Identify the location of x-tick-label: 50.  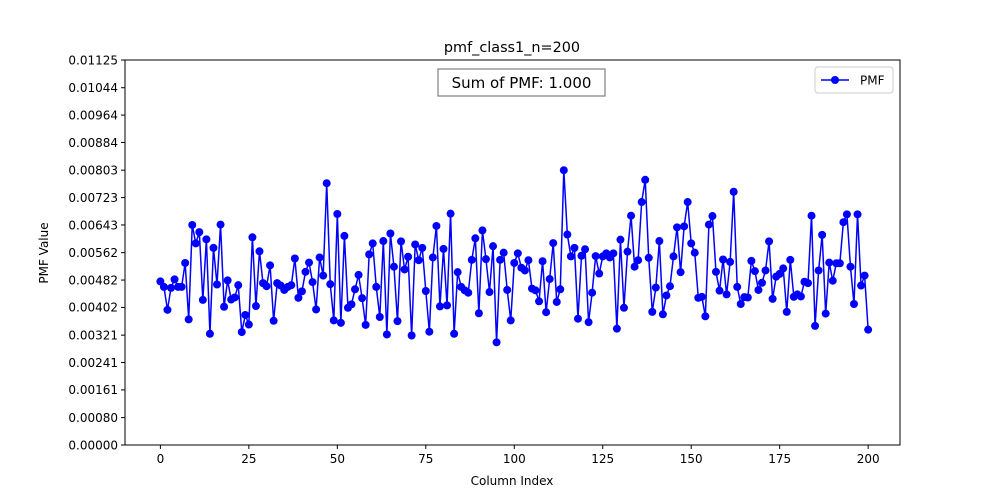
(337, 459).